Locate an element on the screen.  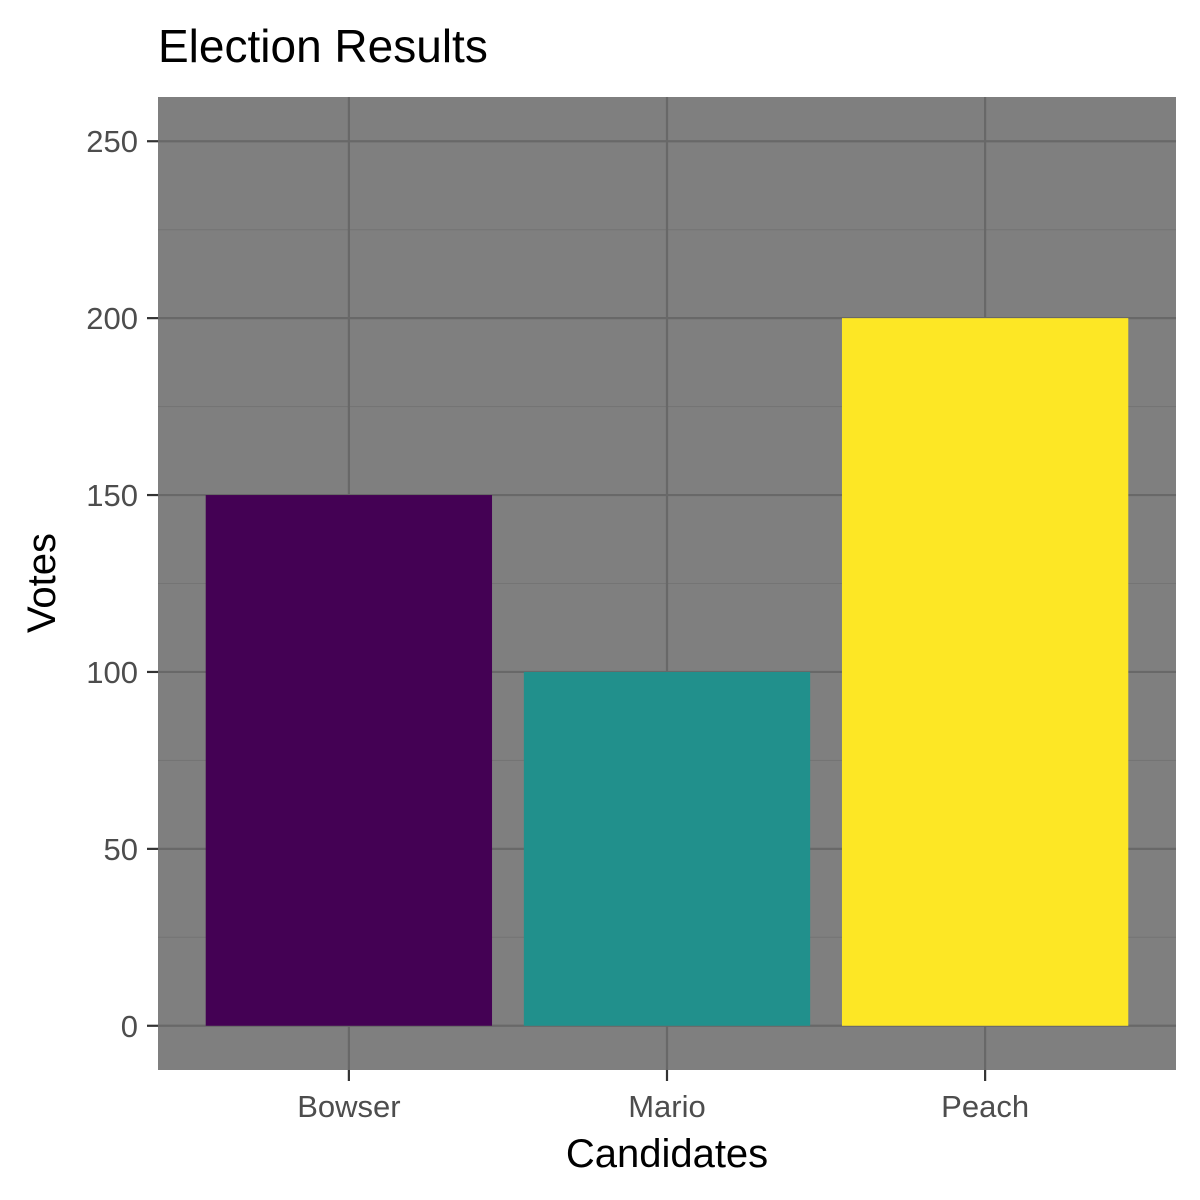
x-axis-title: Candidates is located at coordinates (667, 1154).